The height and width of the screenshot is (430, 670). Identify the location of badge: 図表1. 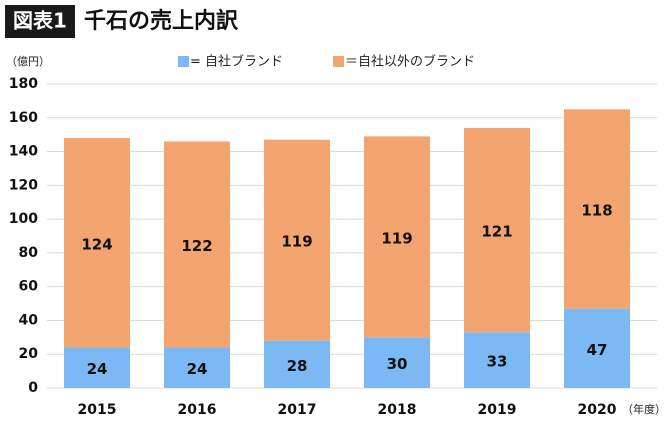
(40, 21).